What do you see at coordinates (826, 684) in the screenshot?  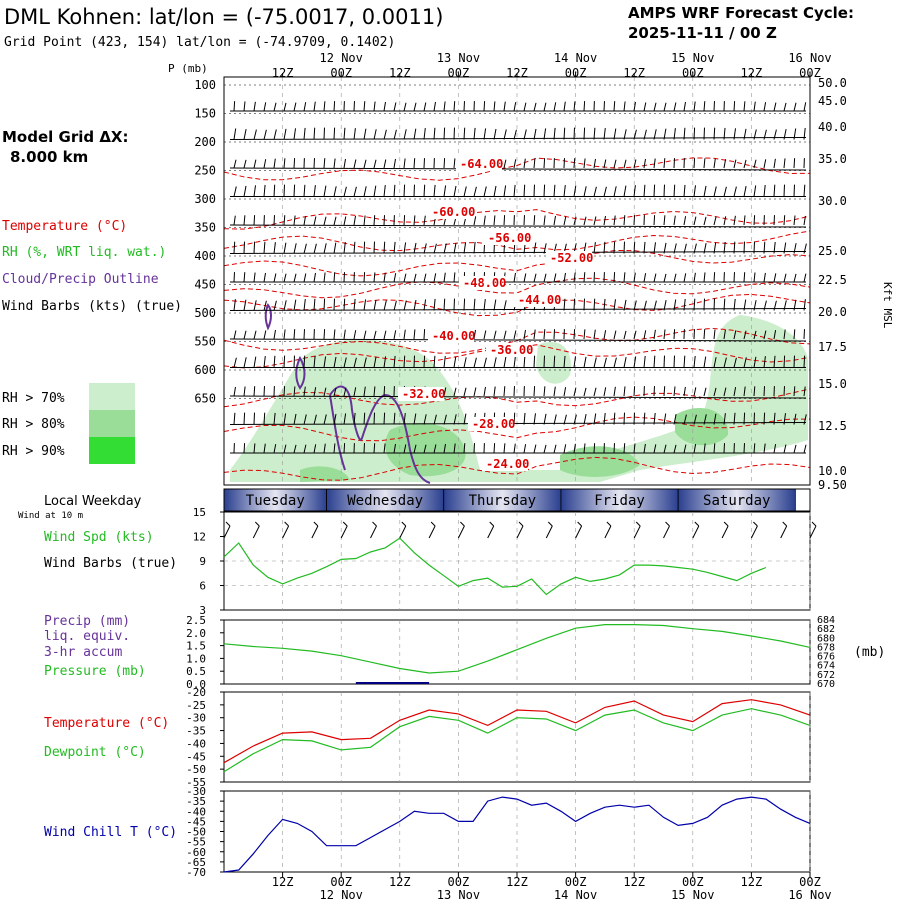 I see `pressure-tick-label: 670` at bounding box center [826, 684].